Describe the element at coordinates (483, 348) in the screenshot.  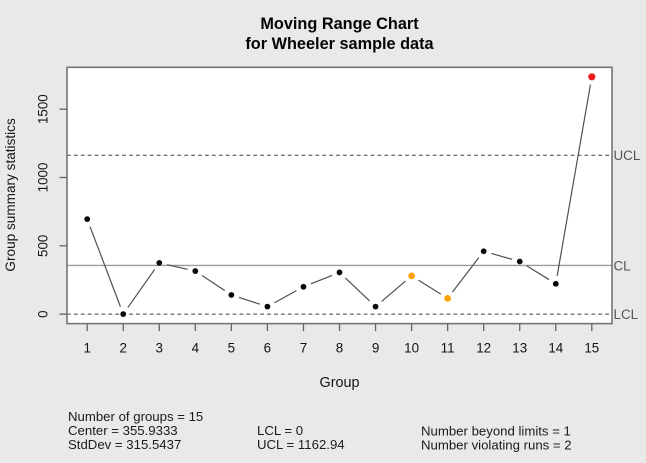
I see `svg-text: 12` at that location.